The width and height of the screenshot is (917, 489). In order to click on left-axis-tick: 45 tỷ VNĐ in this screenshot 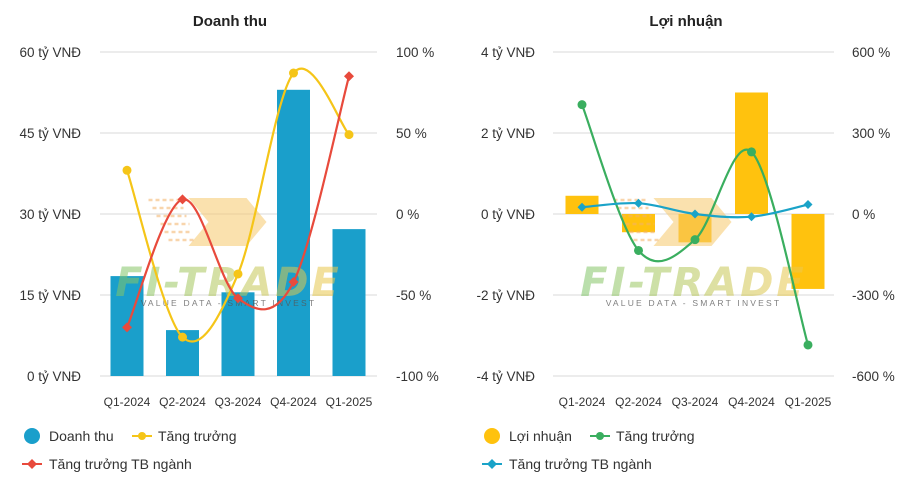, I will do `click(50, 133)`.